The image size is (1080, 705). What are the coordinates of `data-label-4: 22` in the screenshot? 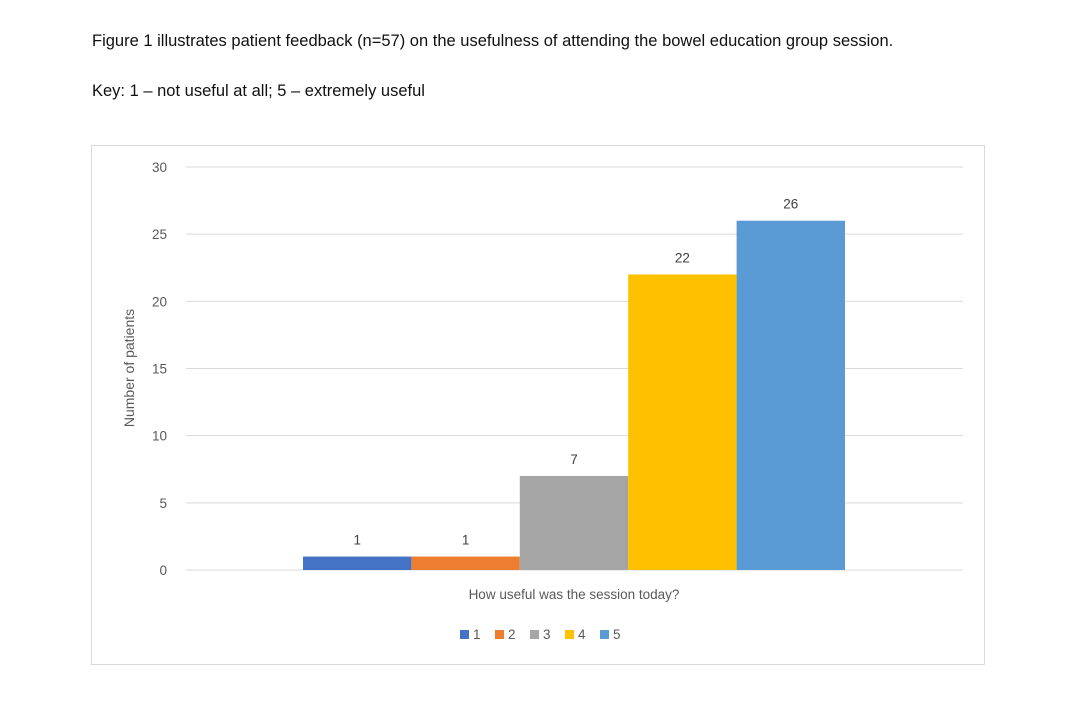 It's located at (682, 257).